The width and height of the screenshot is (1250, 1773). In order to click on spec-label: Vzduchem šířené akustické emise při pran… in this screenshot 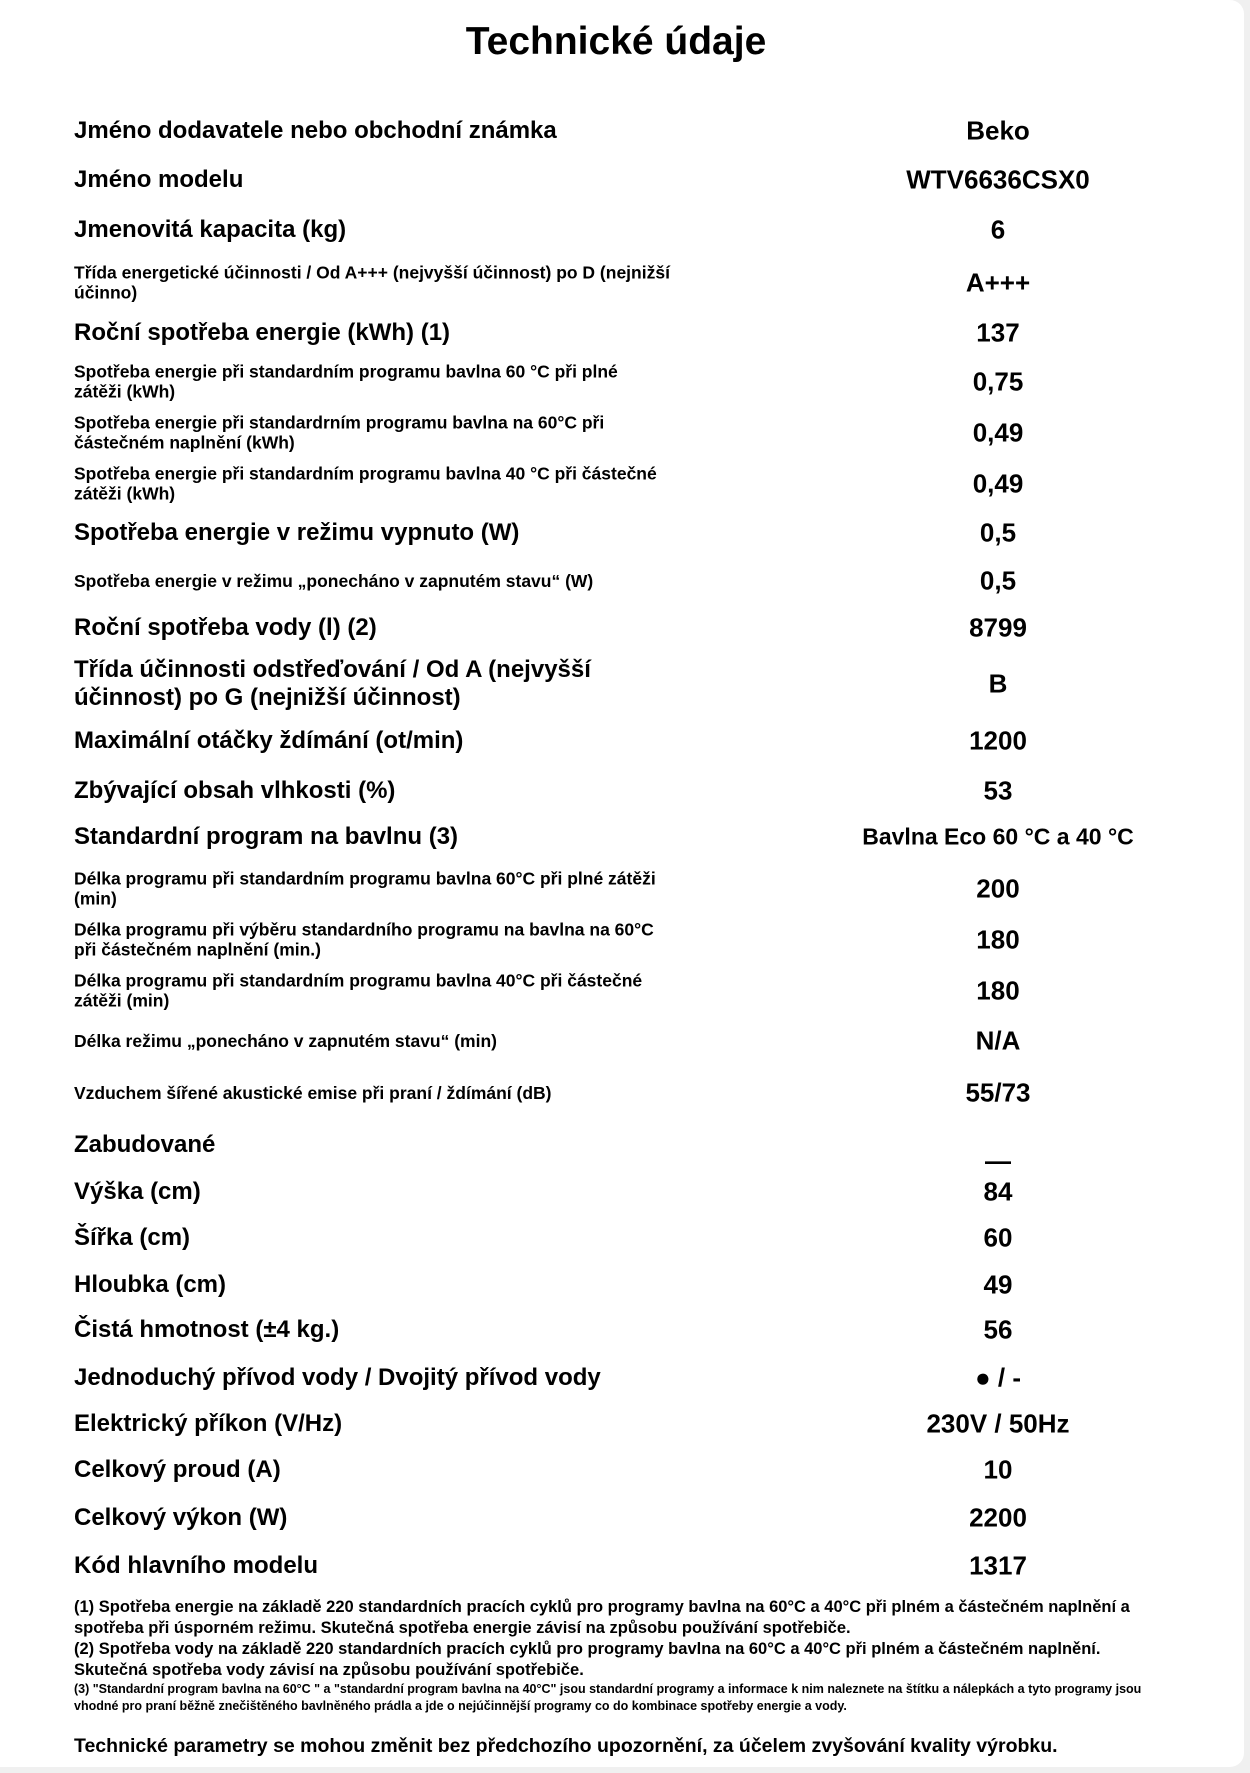, I will do `click(313, 1092)`.